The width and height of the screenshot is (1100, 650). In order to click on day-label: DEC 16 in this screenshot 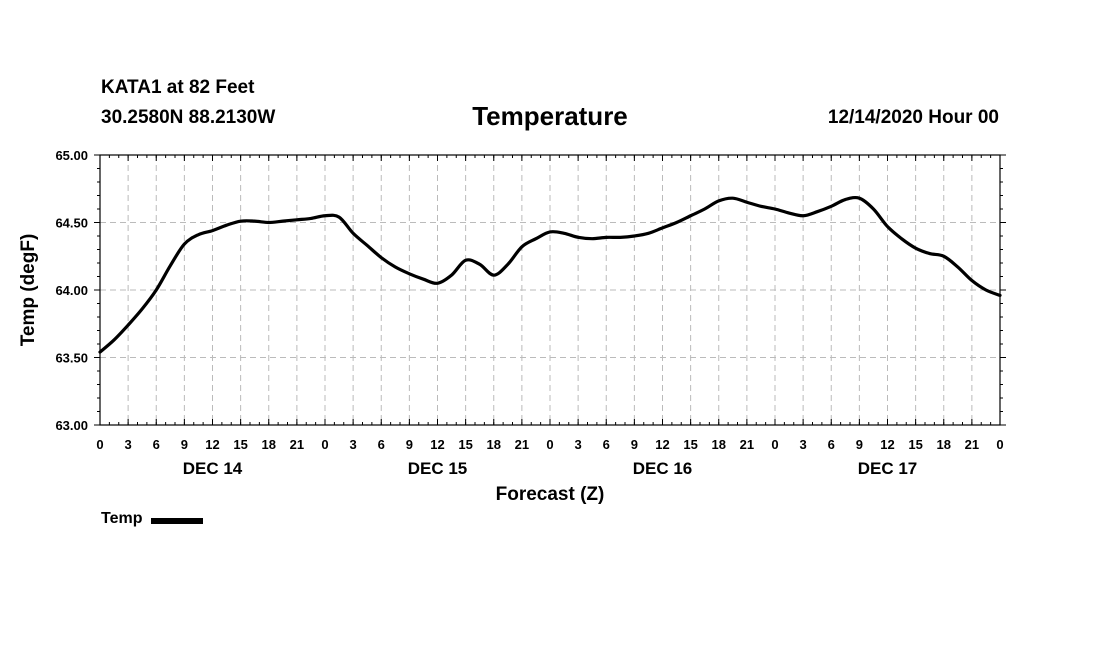, I will do `click(663, 468)`.